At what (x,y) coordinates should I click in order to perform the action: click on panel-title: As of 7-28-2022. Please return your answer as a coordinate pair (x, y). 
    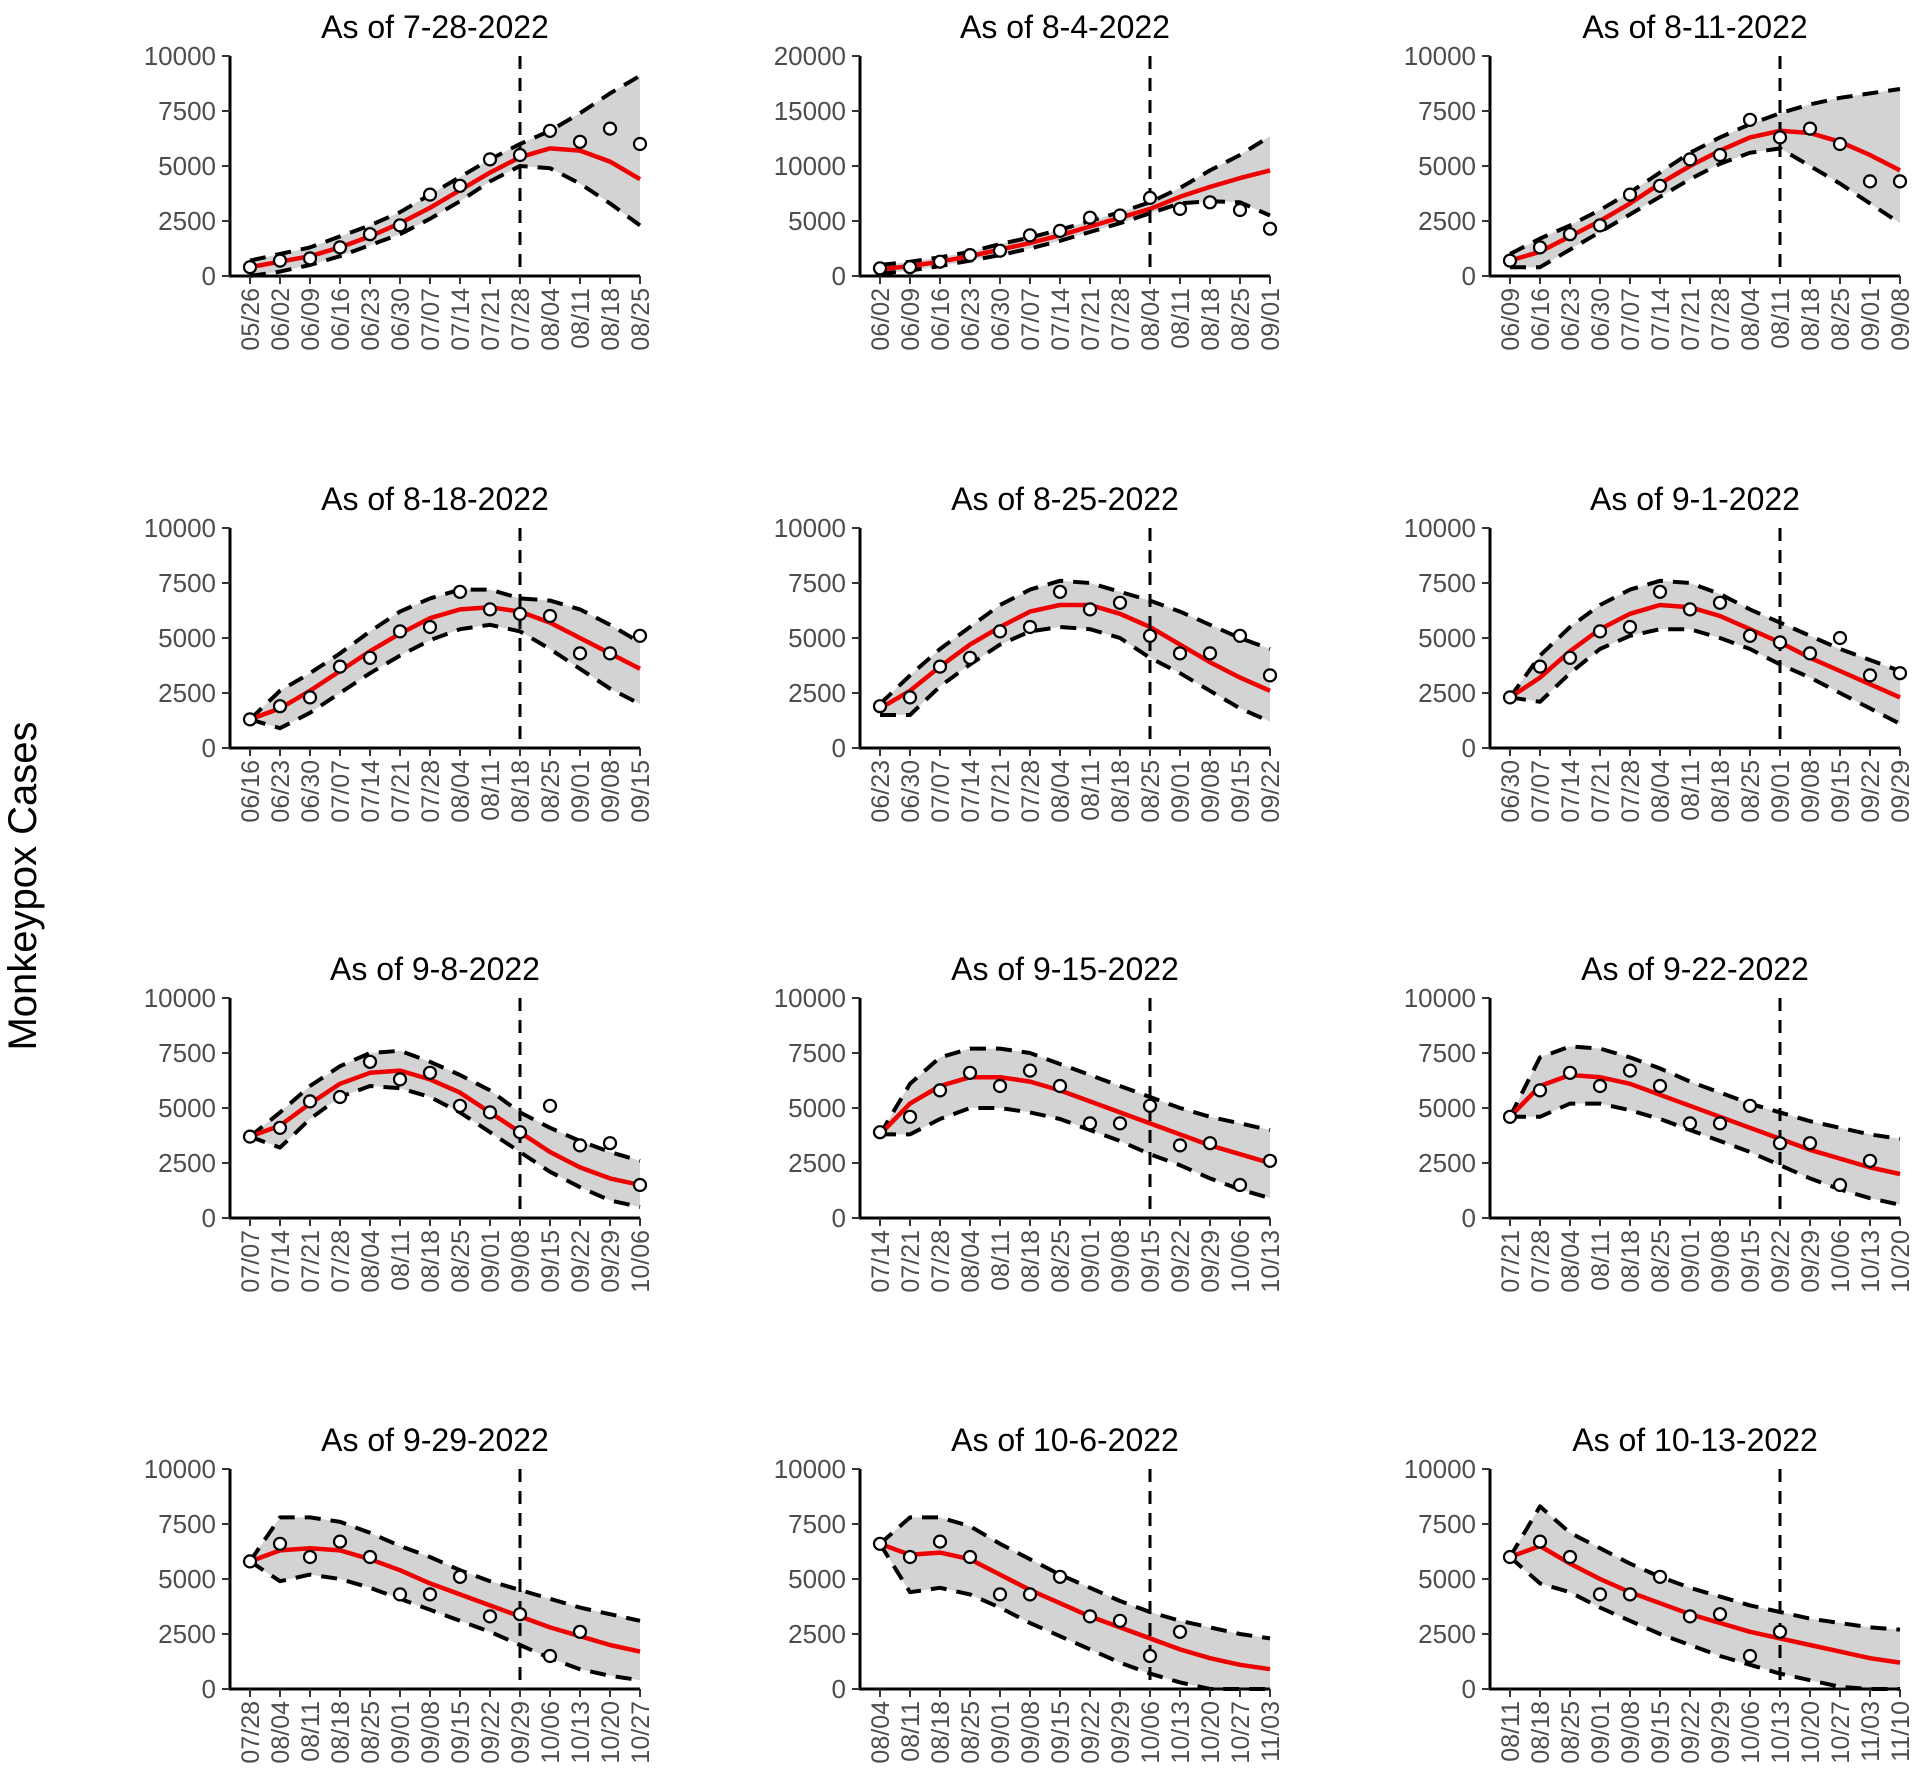
    Looking at the image, I should click on (435, 27).